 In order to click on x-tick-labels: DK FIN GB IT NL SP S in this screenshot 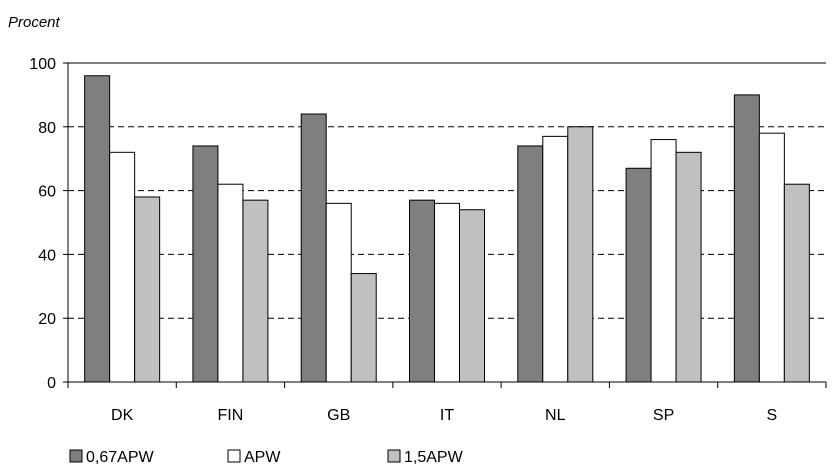, I will do `click(444, 415)`.